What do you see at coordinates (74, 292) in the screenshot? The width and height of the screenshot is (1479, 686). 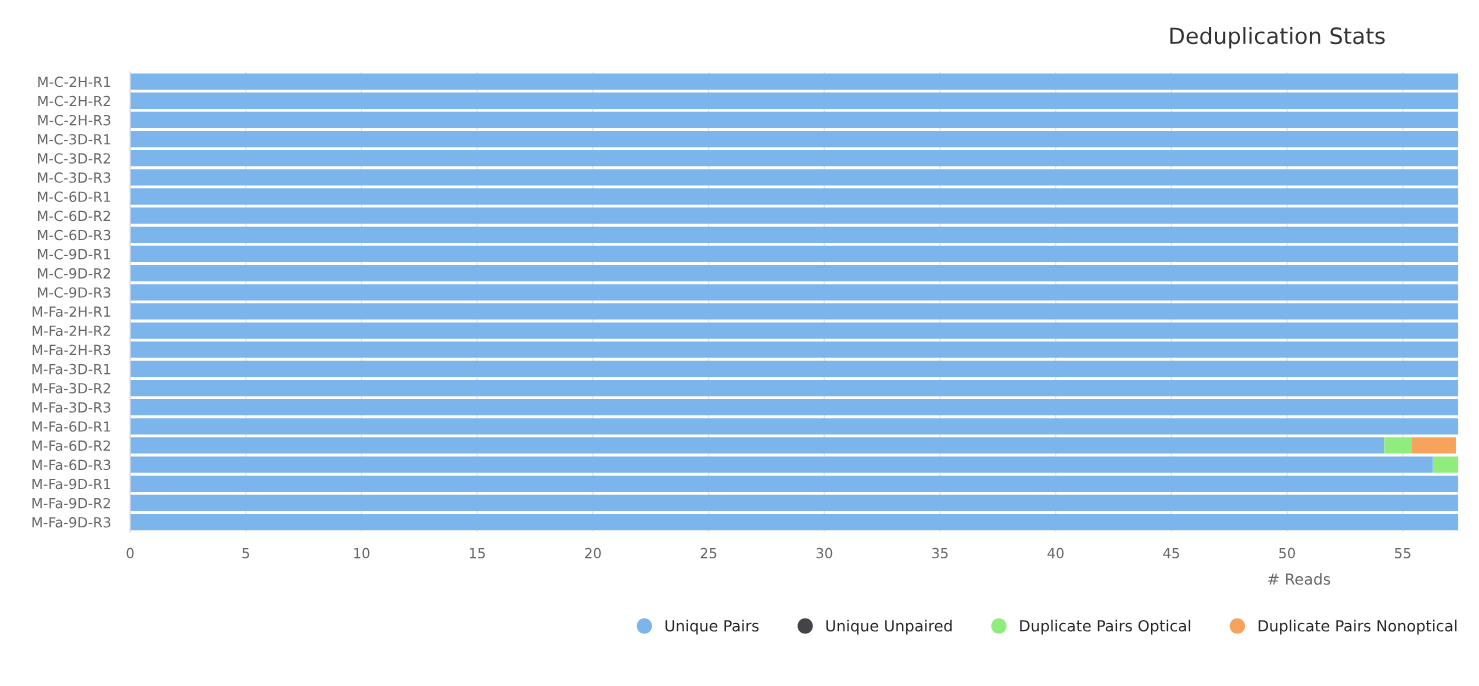 I see `y-tick-label: M-C-9D-R3` at bounding box center [74, 292].